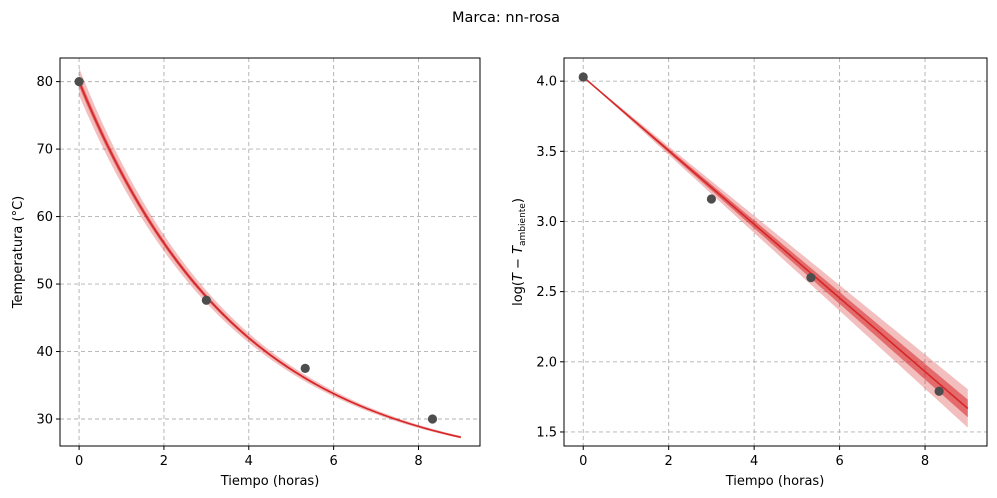 This screenshot has width=997, height=498. What do you see at coordinates (333, 461) in the screenshot?
I see `left-xtick-label-3: 6` at bounding box center [333, 461].